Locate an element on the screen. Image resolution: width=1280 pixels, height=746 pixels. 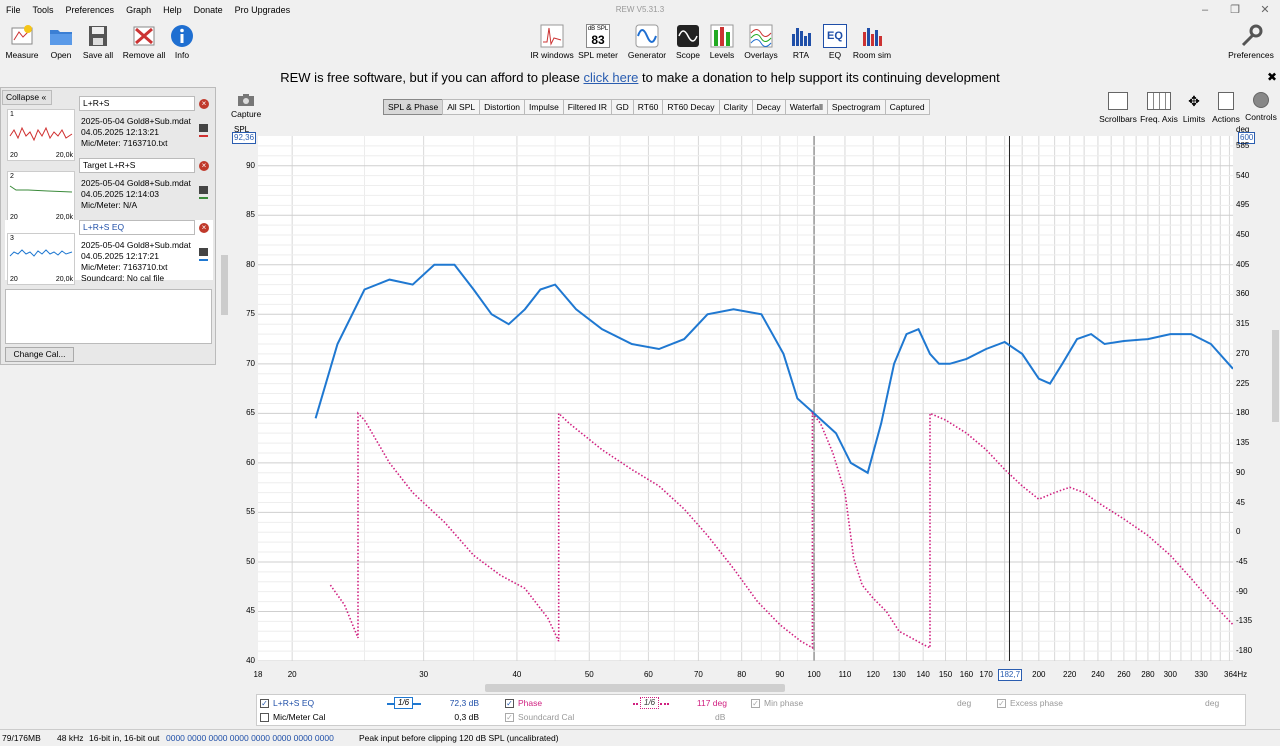
tab-spl-phase: SPL & Phase is located at coordinates (413, 107).